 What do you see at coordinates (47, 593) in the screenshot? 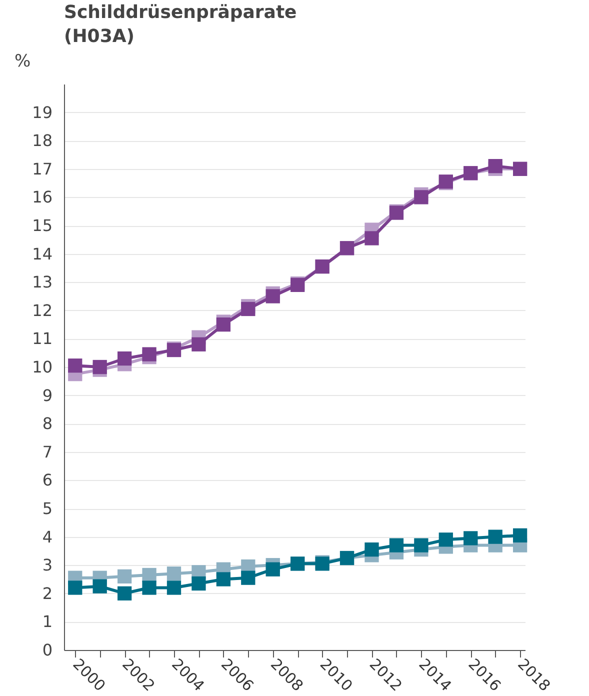
I see `y-tick-label: 2` at bounding box center [47, 593].